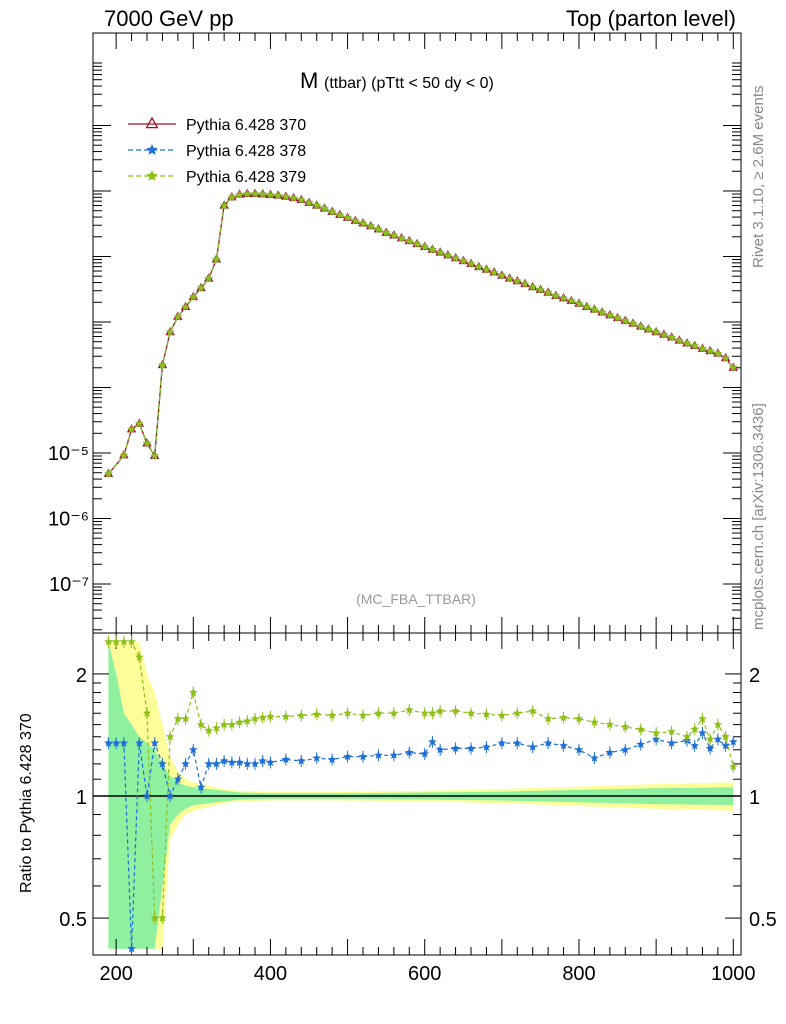  Describe the element at coordinates (754, 676) in the screenshot. I see `ratio-y-tick-label-right: 2` at that location.